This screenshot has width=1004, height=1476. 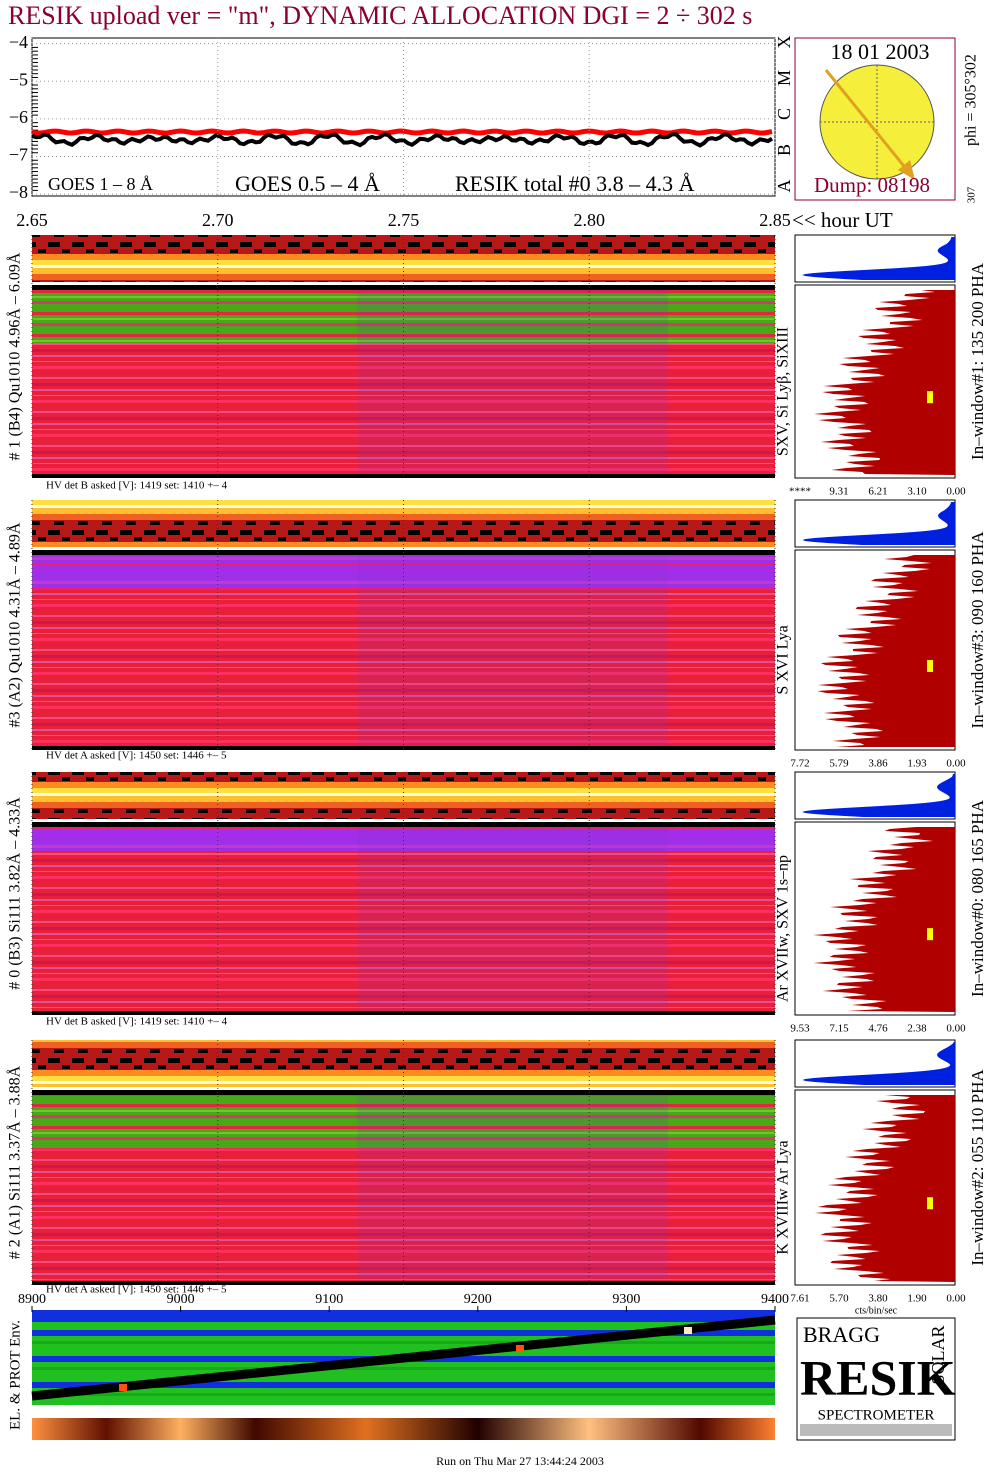 I want to click on histo-tick-label: 9.31, so click(x=838, y=492).